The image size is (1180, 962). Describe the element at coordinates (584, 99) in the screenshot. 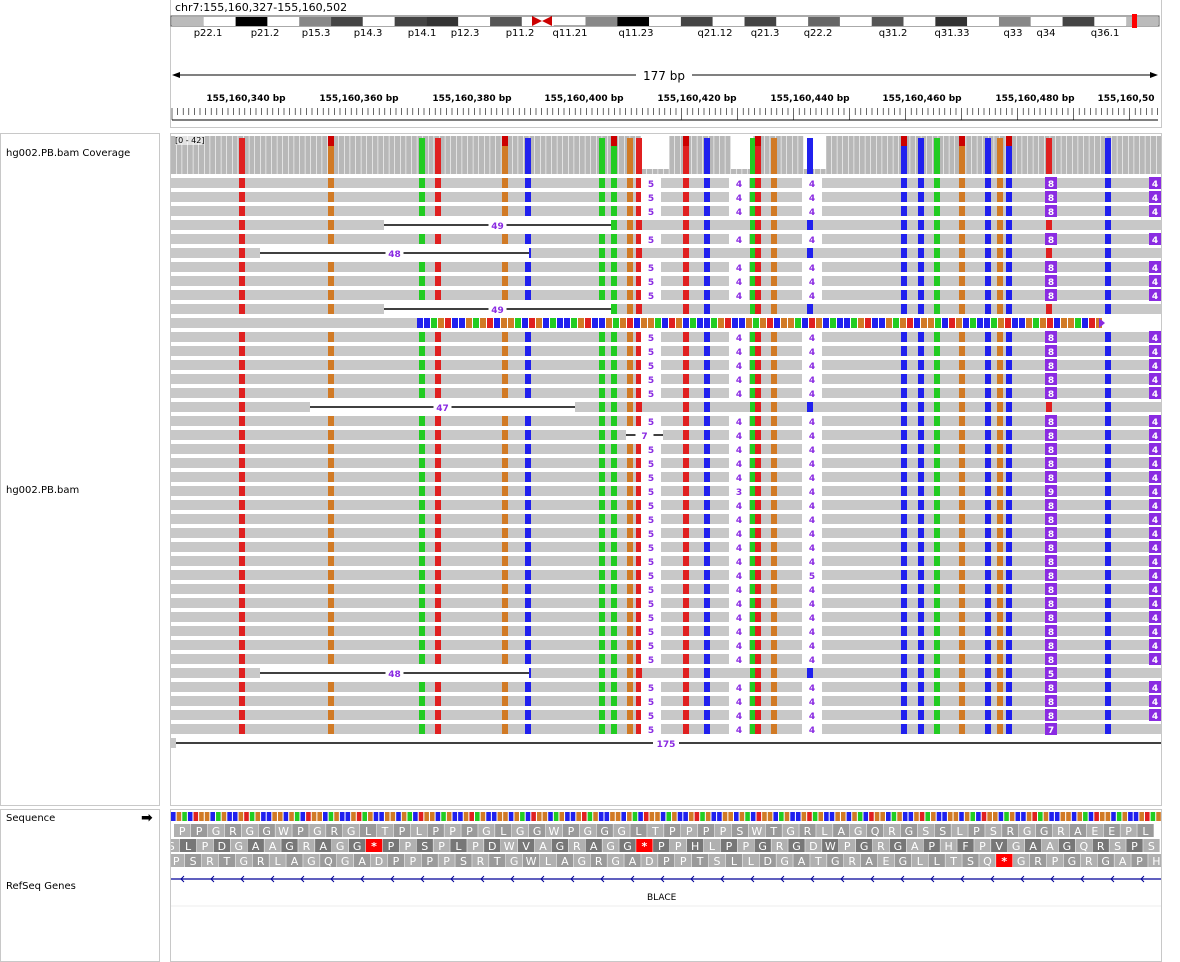

I see `ruler-tick-label: 155,160,400 bp` at that location.